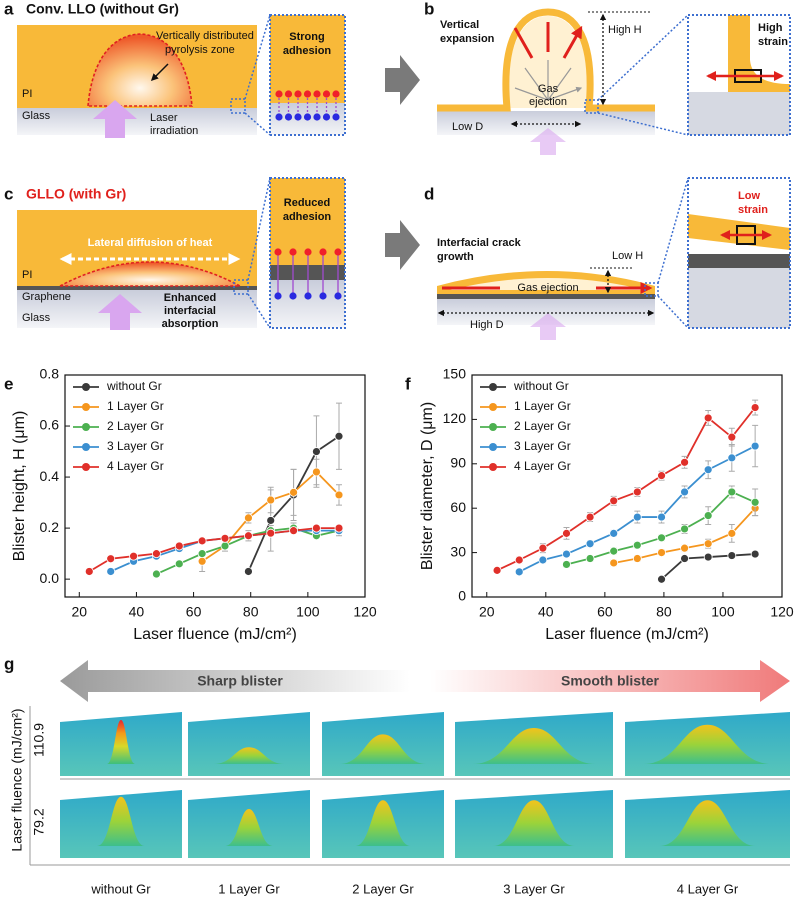 The height and width of the screenshot is (909, 795). Describe the element at coordinates (308, 612) in the screenshot. I see `x-tick-label: 100` at that location.